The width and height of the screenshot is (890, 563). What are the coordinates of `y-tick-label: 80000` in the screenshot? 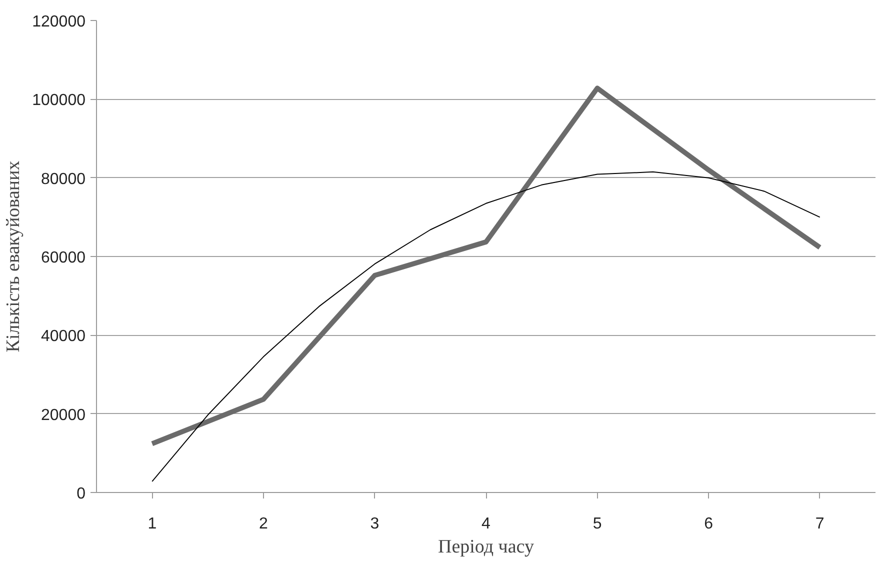 It's located at (63, 179).